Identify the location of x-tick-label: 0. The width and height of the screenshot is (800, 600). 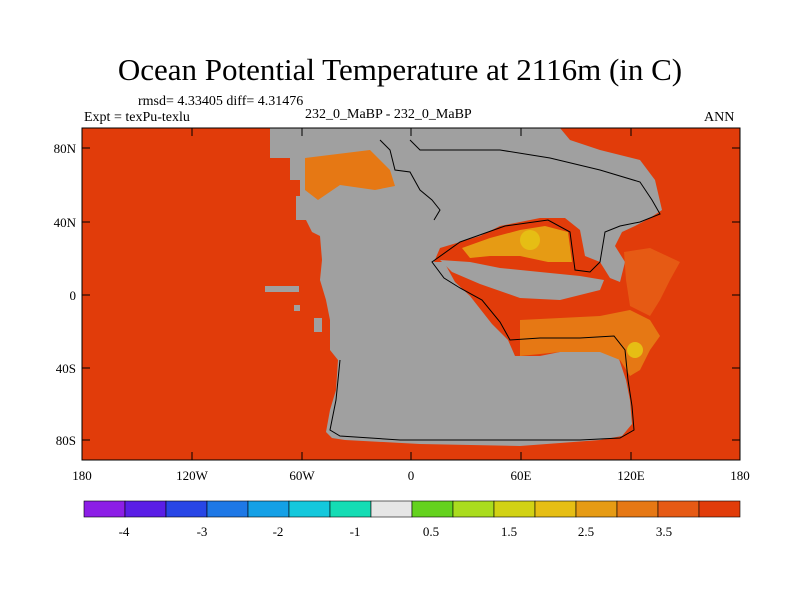
(411, 475).